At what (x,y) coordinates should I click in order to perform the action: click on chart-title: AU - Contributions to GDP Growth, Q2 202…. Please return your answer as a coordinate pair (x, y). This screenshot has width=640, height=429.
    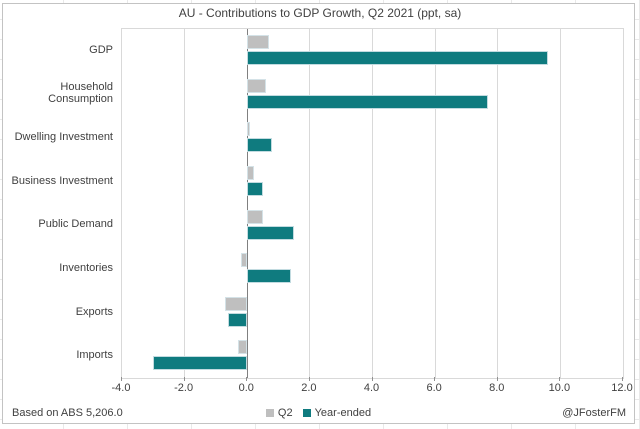
    Looking at the image, I should click on (320, 13).